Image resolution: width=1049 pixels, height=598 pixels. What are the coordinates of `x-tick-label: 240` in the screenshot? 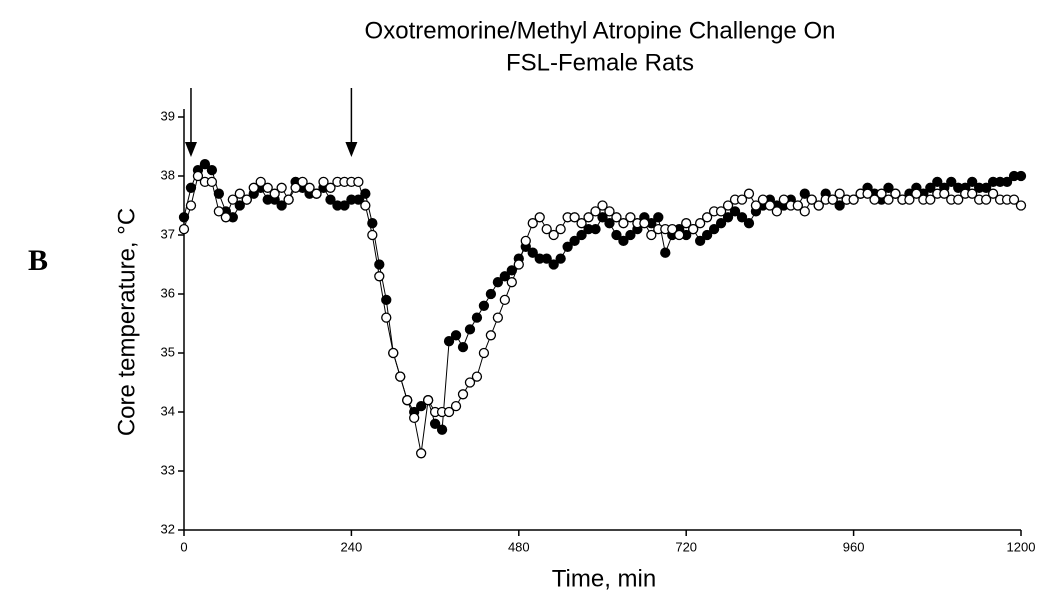 It's located at (352, 546).